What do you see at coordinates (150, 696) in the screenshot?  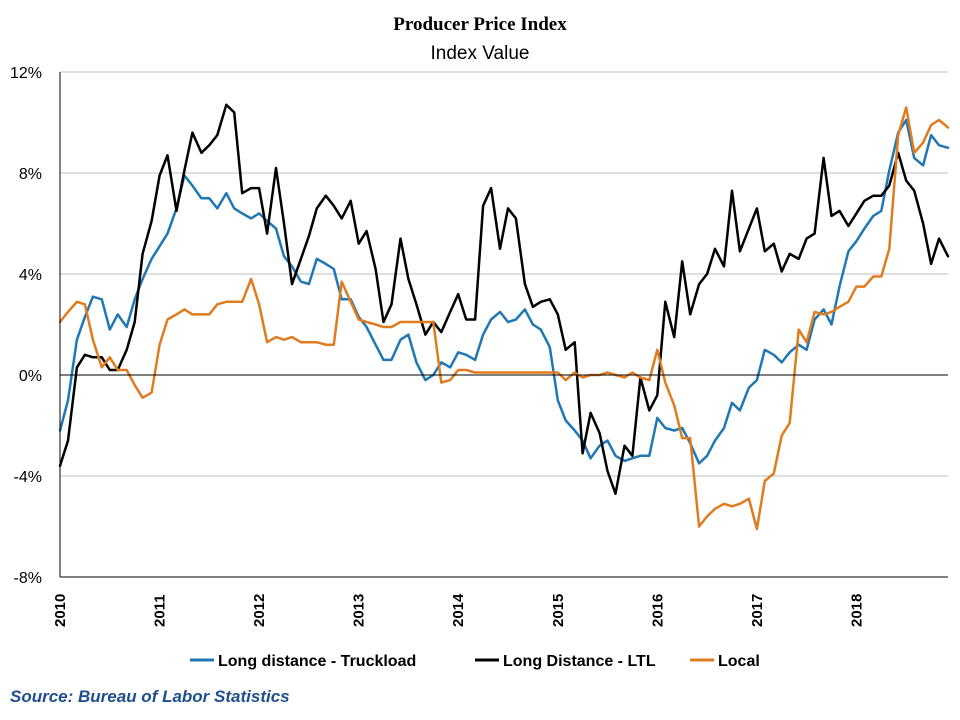 I see `source-note: Source: Bureau of Labor Statistics` at bounding box center [150, 696].